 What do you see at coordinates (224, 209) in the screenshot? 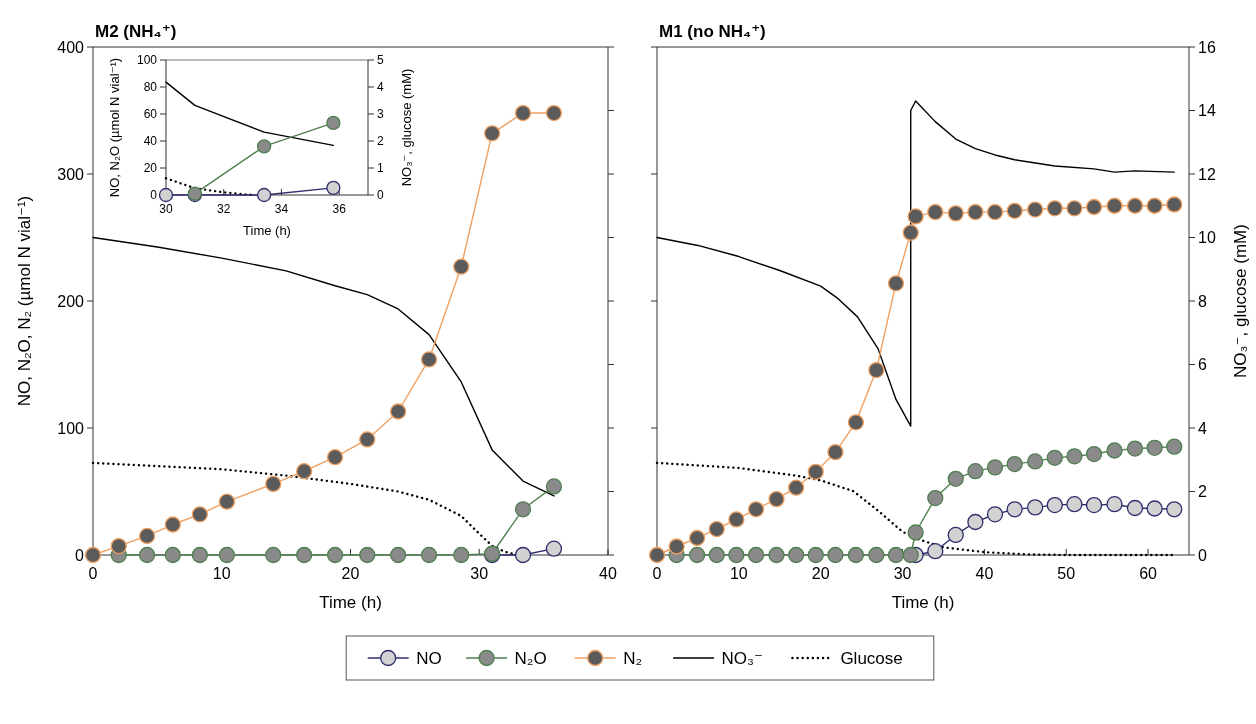
I see `x-tick-label: 32` at bounding box center [224, 209].